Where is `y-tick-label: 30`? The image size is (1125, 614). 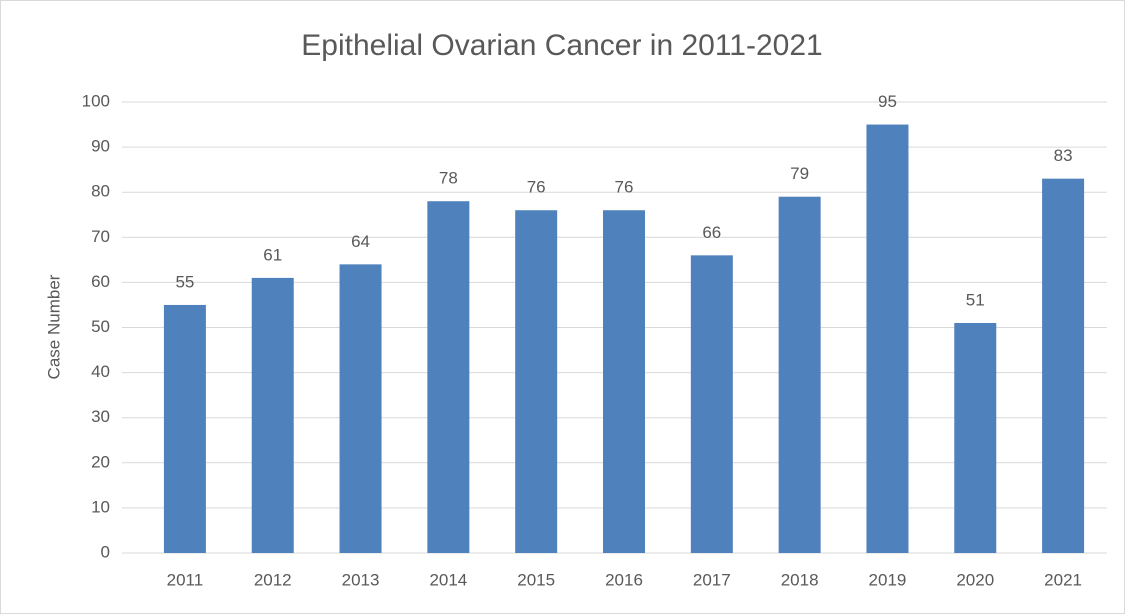 y-tick-label: 30 is located at coordinates (100, 416).